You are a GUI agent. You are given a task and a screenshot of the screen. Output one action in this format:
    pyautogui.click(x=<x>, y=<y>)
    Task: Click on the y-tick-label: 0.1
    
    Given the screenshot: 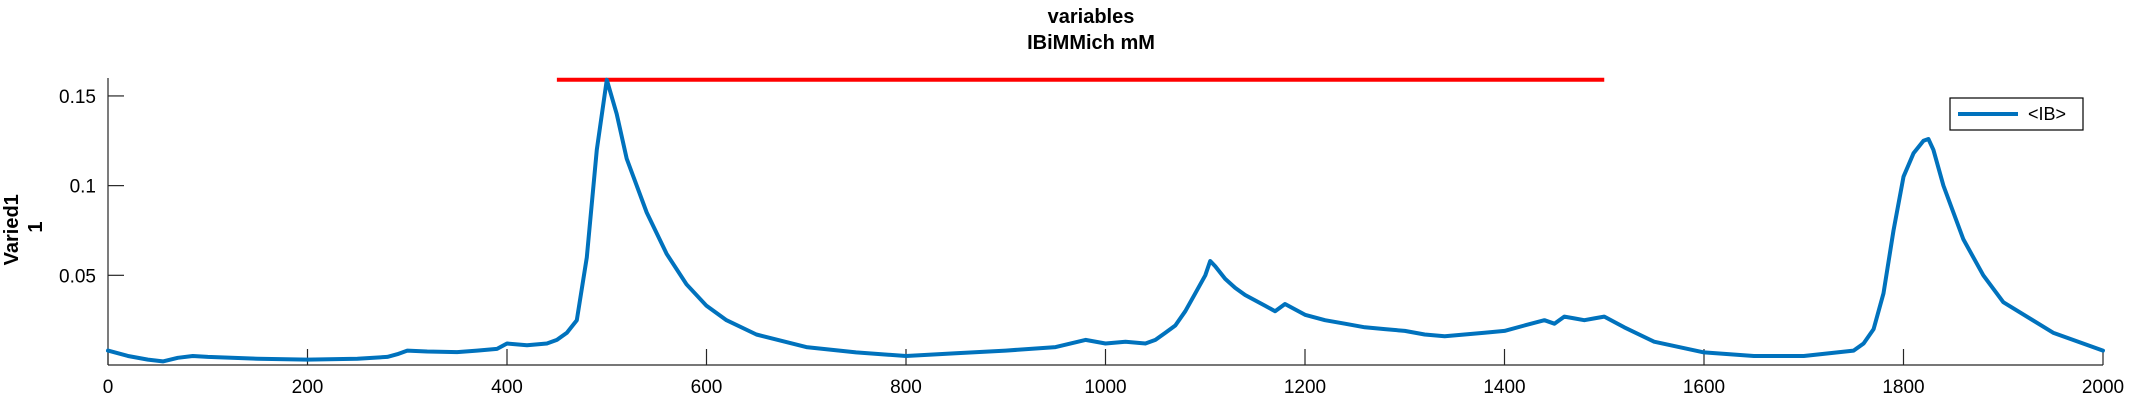 What is the action you would take?
    pyautogui.click(x=83, y=187)
    